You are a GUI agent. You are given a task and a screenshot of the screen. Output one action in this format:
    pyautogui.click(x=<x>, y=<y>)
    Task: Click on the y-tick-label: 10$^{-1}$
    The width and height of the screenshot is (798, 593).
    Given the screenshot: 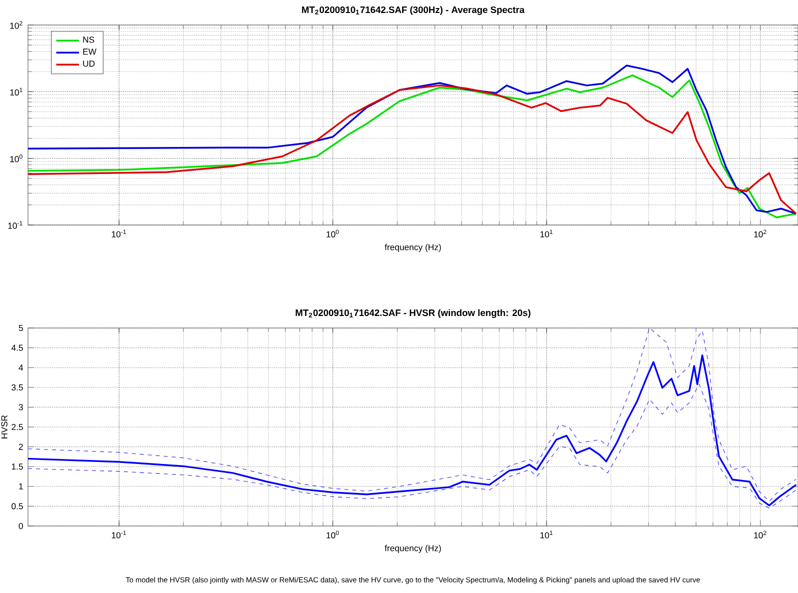 What is the action you would take?
    pyautogui.click(x=15, y=225)
    